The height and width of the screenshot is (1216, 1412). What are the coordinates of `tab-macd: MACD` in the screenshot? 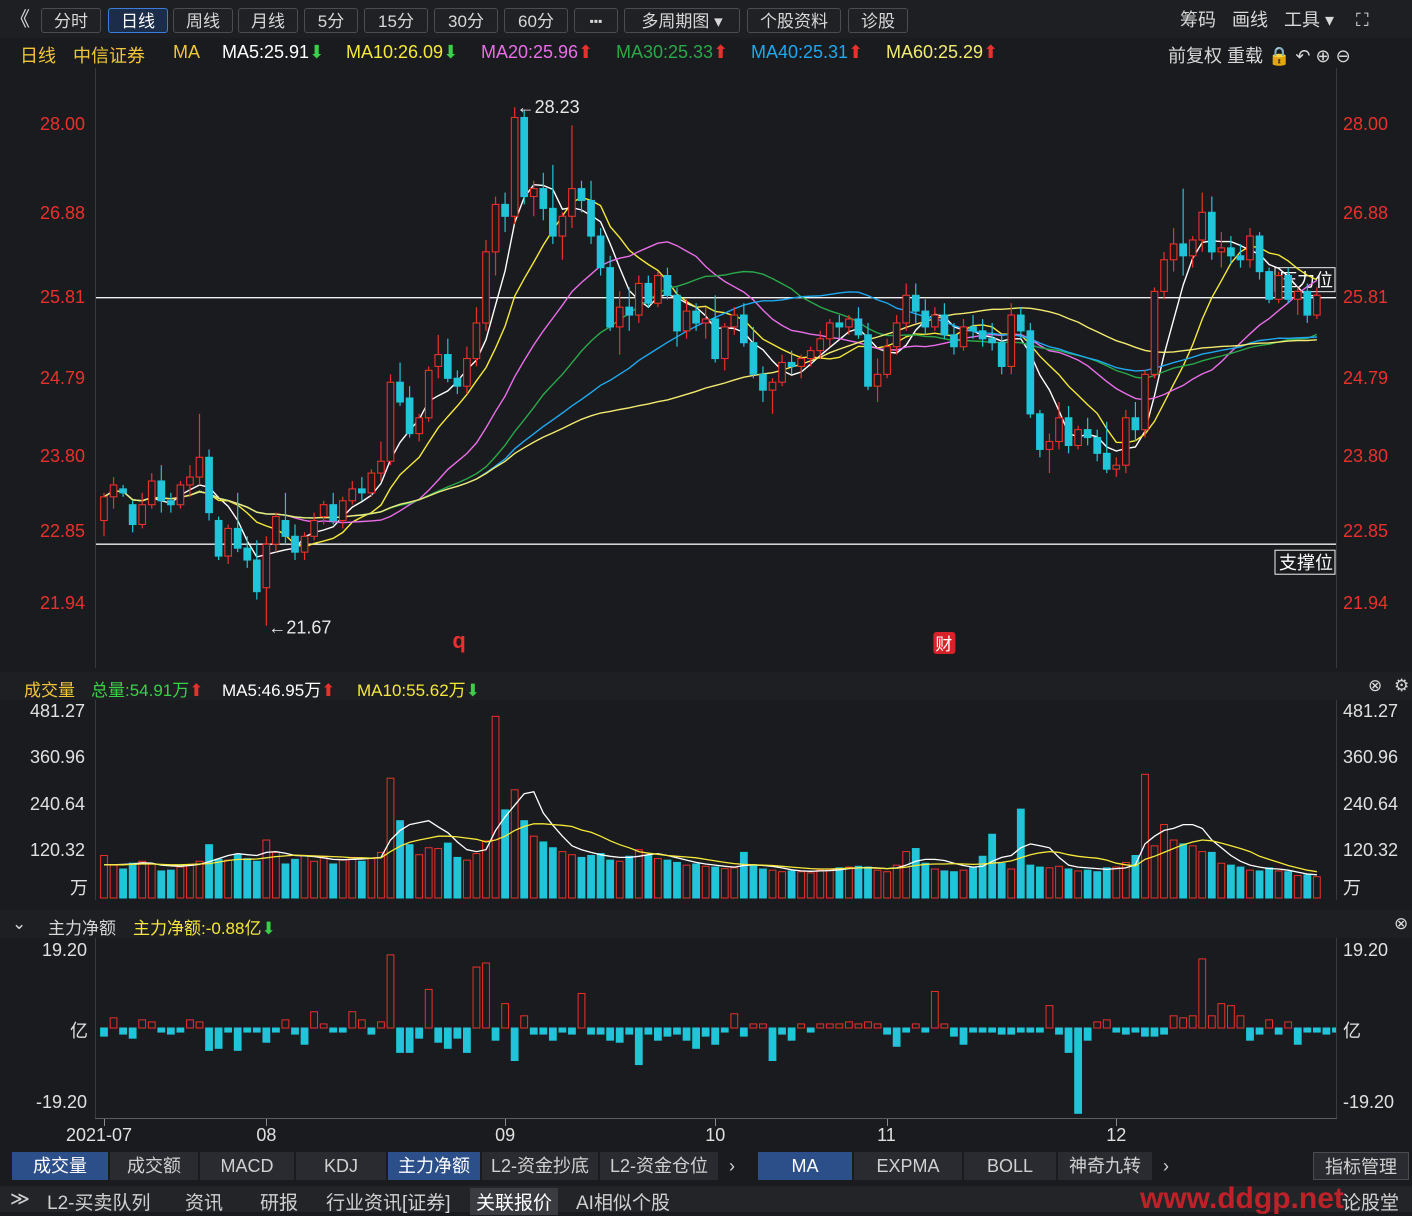 It's located at (247, 1166).